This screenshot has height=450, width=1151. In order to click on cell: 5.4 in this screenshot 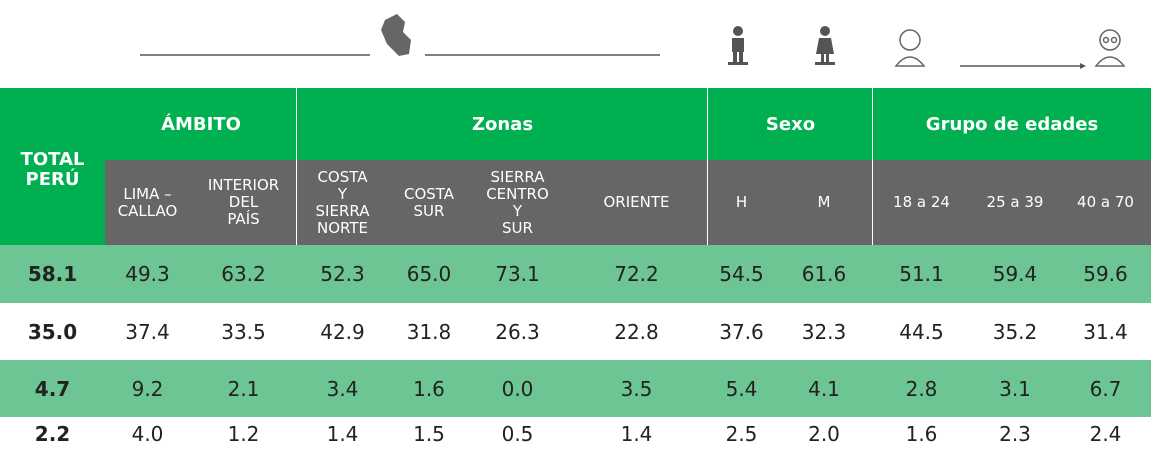, I will do `click(741, 388)`.